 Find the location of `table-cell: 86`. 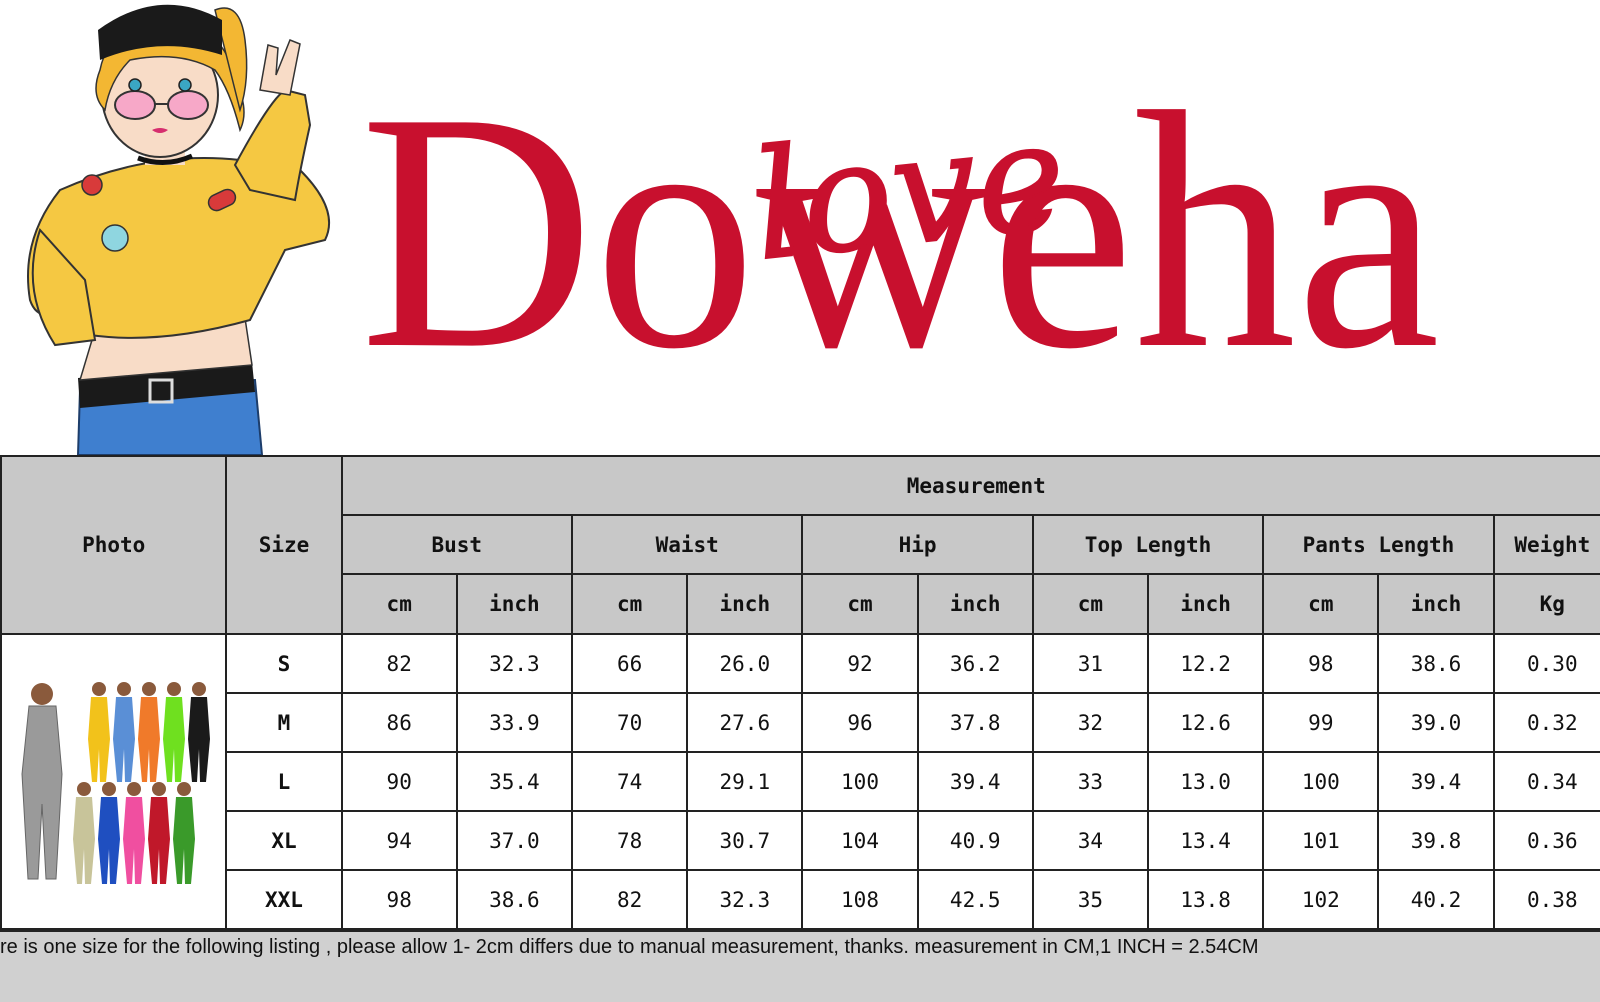

table-cell: 86 is located at coordinates (399, 722).